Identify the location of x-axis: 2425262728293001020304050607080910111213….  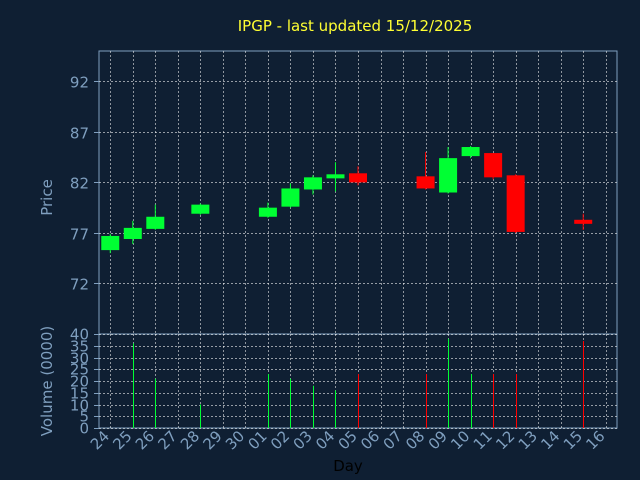
(348, 440).